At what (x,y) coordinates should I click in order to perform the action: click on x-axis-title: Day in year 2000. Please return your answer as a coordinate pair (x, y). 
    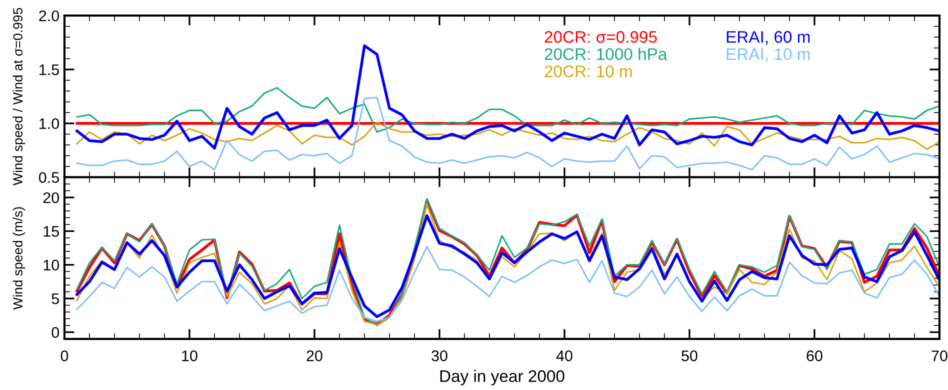
    Looking at the image, I should click on (502, 378).